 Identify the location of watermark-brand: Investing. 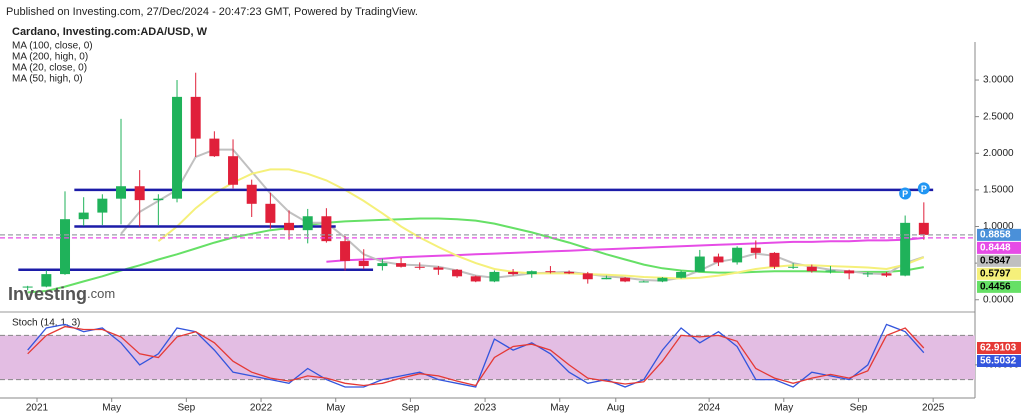
(47, 294).